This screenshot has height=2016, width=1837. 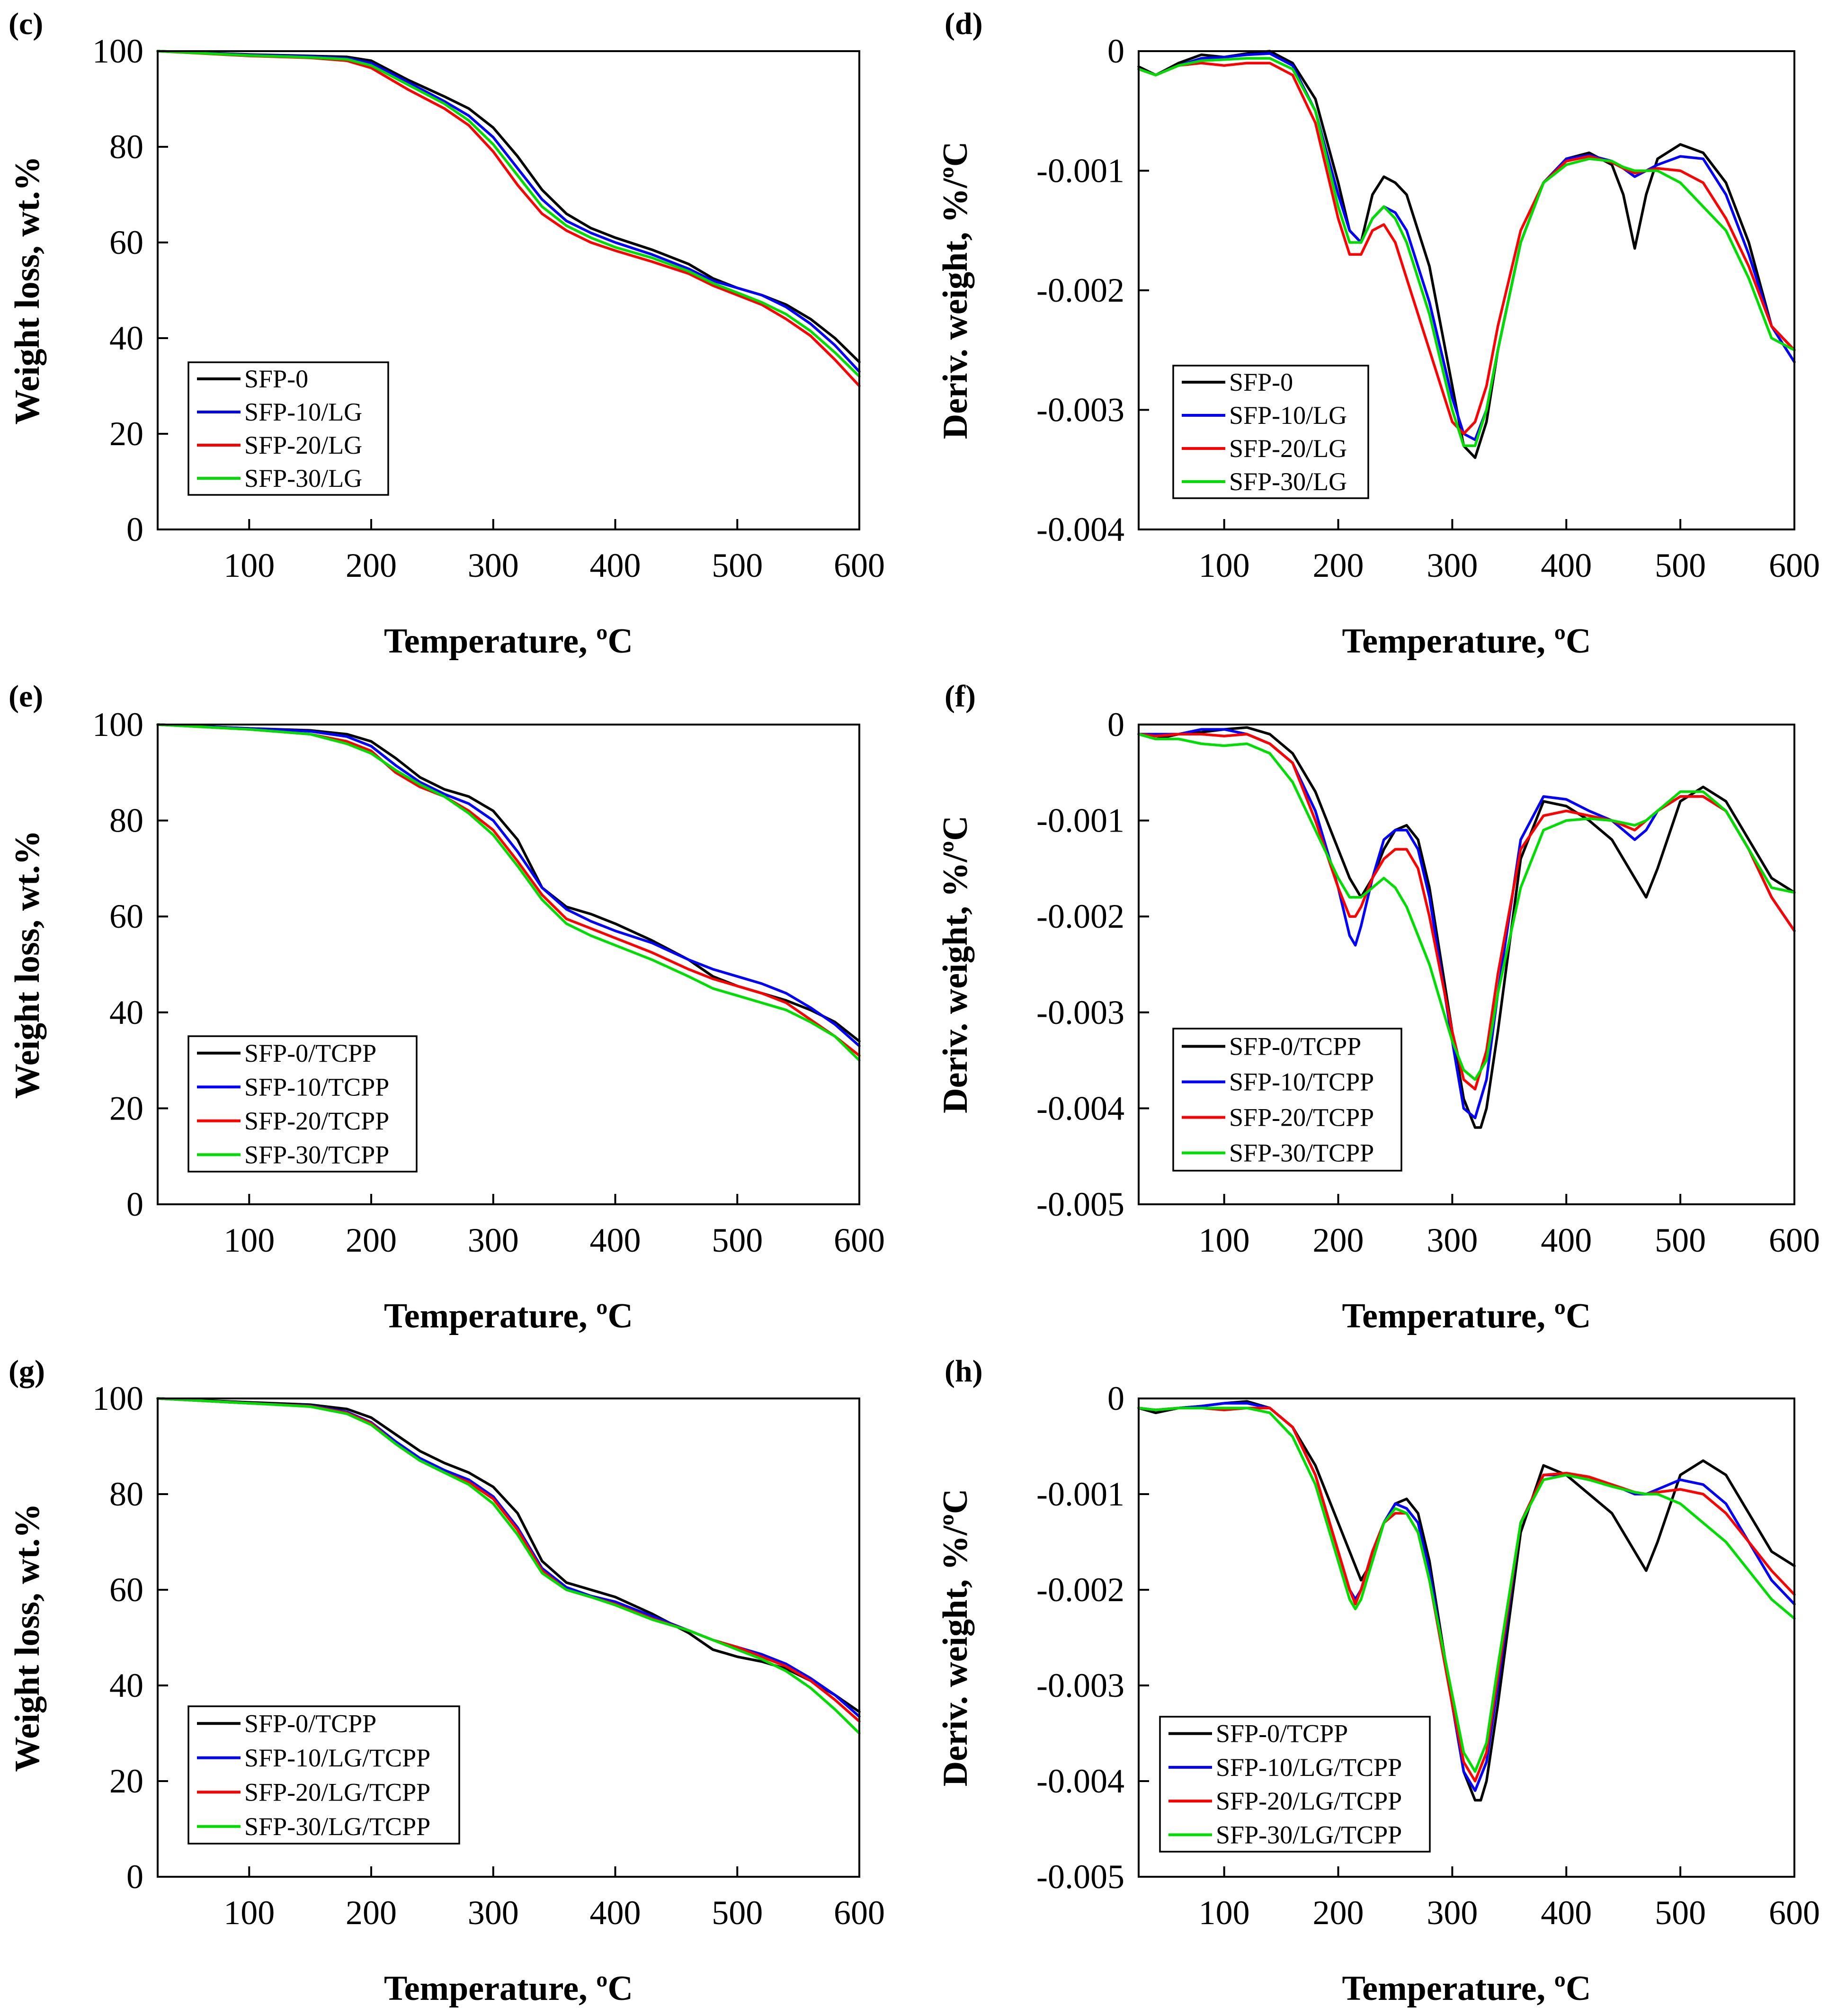 What do you see at coordinates (1309, 1834) in the screenshot?
I see `legend-entry-3: SFP-30/LG/TCPP` at bounding box center [1309, 1834].